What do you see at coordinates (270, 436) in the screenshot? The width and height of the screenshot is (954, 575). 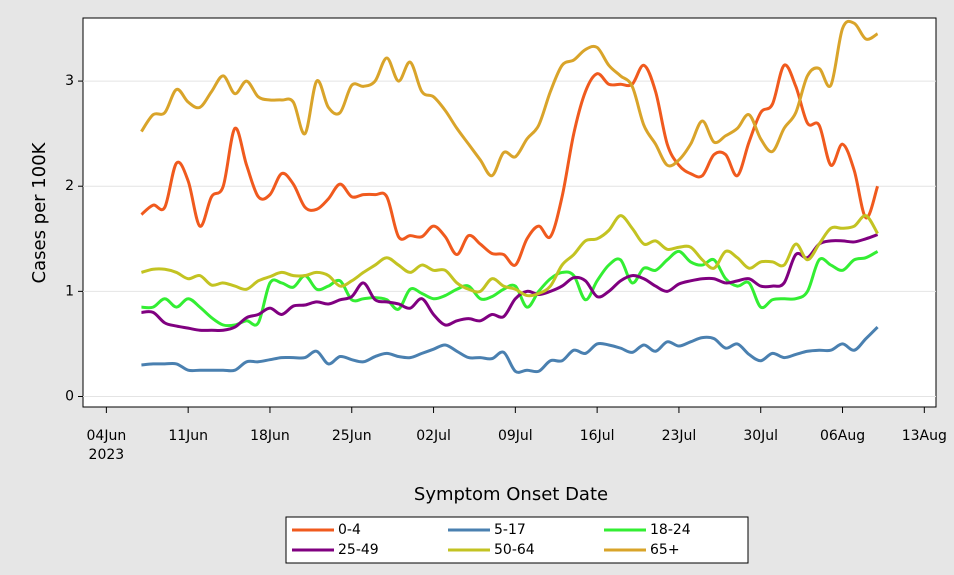 I see `x-tick-label: 18Jun` at bounding box center [270, 436].